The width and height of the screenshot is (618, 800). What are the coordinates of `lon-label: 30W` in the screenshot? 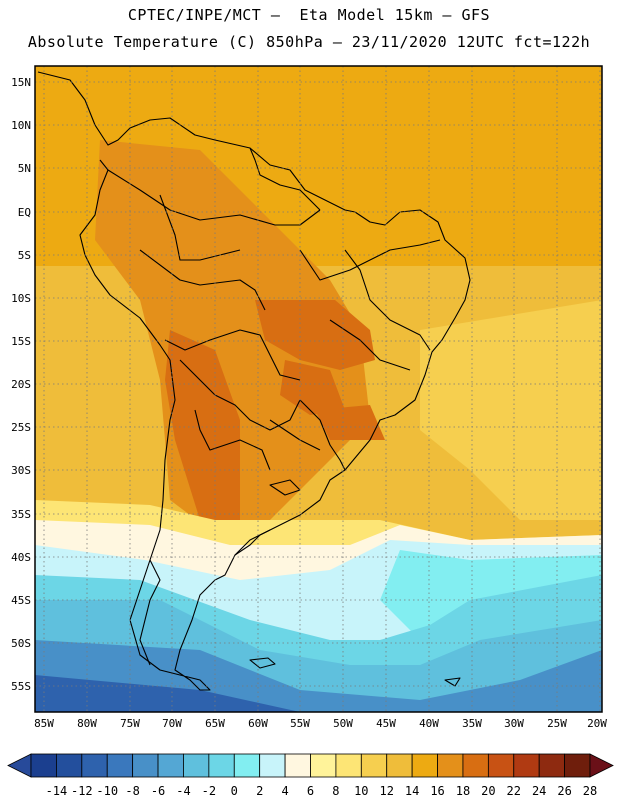 It's located at (514, 723).